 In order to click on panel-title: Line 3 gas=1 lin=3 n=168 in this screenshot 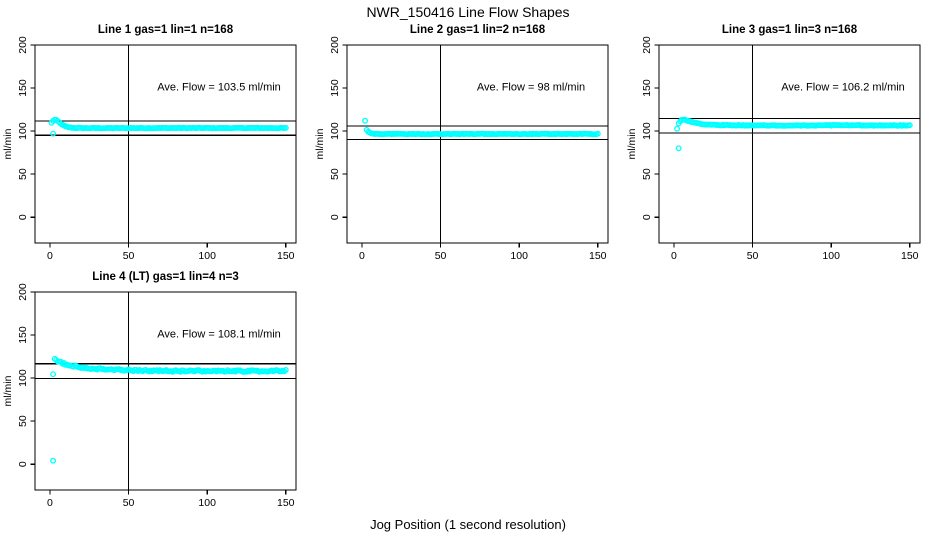, I will do `click(790, 30)`.